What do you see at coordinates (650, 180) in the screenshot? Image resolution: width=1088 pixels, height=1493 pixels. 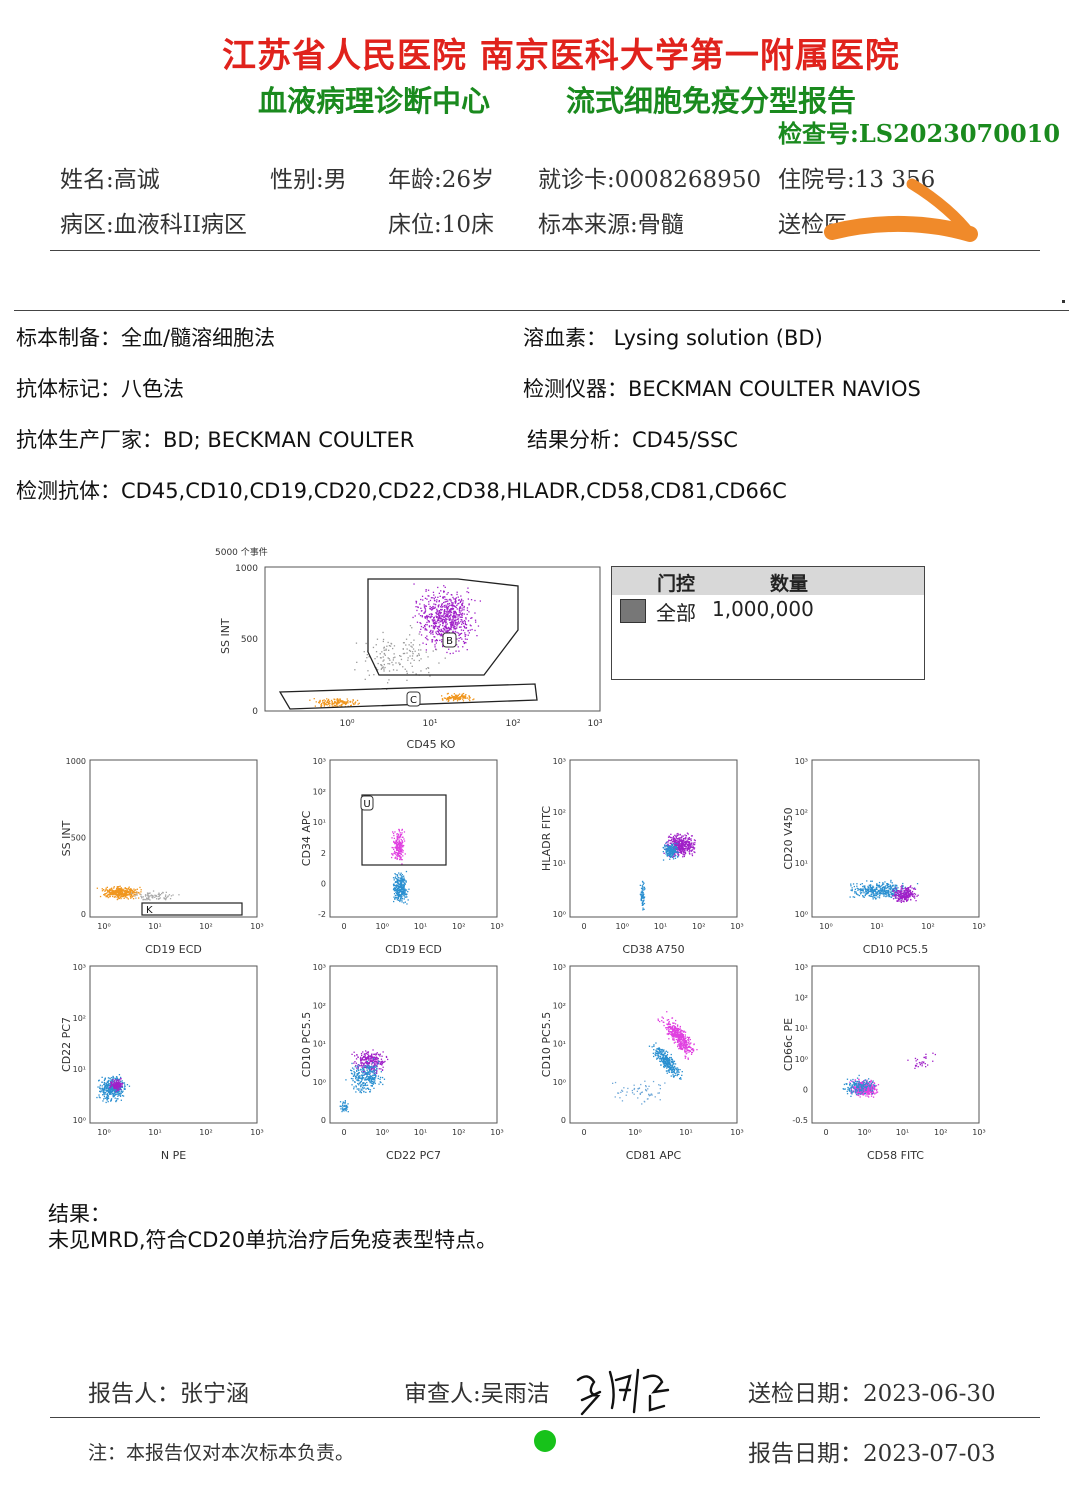 I see `patient-card: 就诊卡:0008268950` at bounding box center [650, 180].